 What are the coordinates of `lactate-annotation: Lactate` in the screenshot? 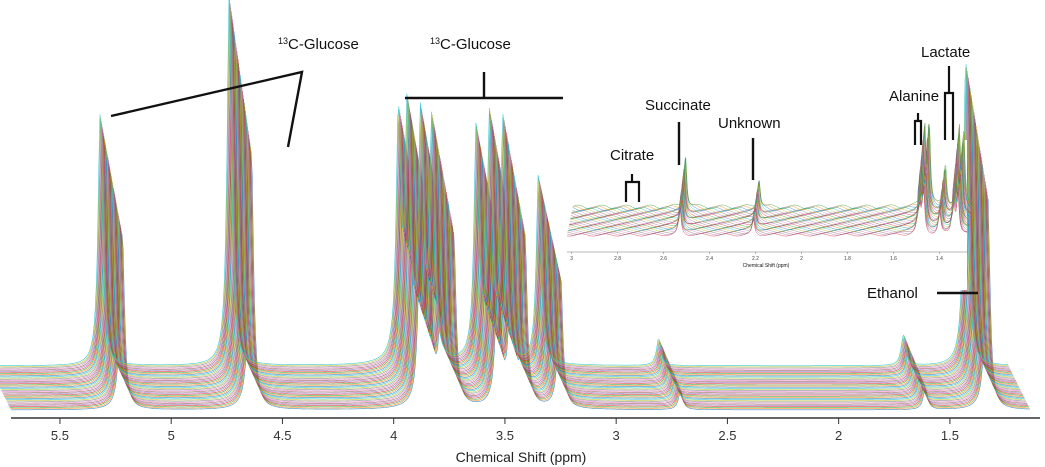 It's located at (945, 92).